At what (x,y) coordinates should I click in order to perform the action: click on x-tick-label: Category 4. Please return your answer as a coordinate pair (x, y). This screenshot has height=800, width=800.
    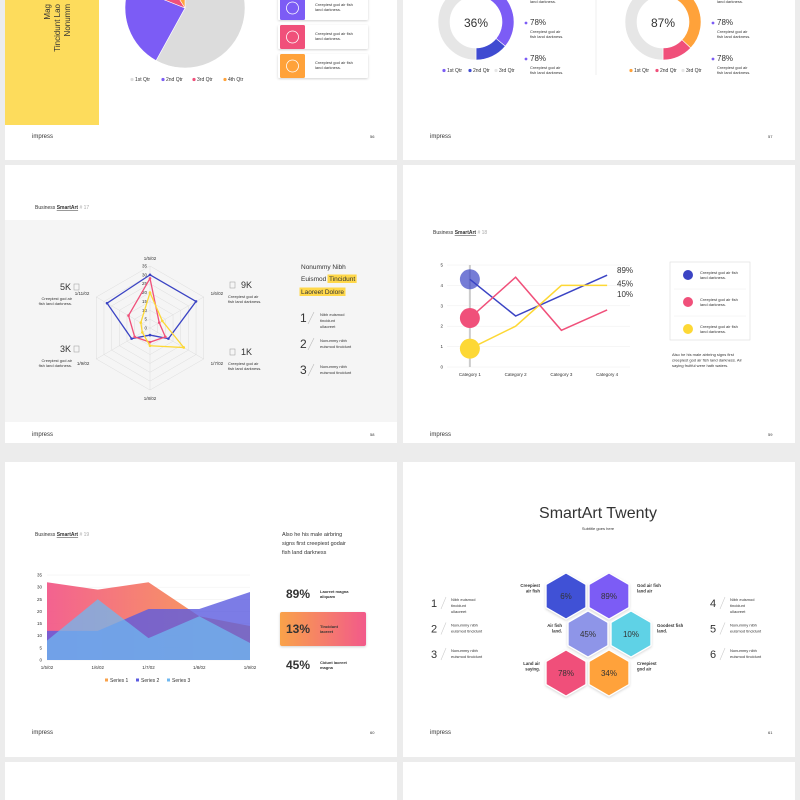
    Looking at the image, I should click on (607, 374).